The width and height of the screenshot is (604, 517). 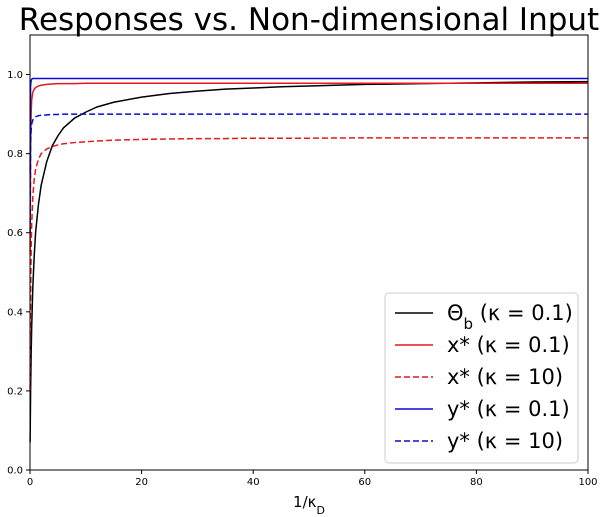 What do you see at coordinates (508, 409) in the screenshot?
I see `legend-label: y* (κ = 0.1)` at bounding box center [508, 409].